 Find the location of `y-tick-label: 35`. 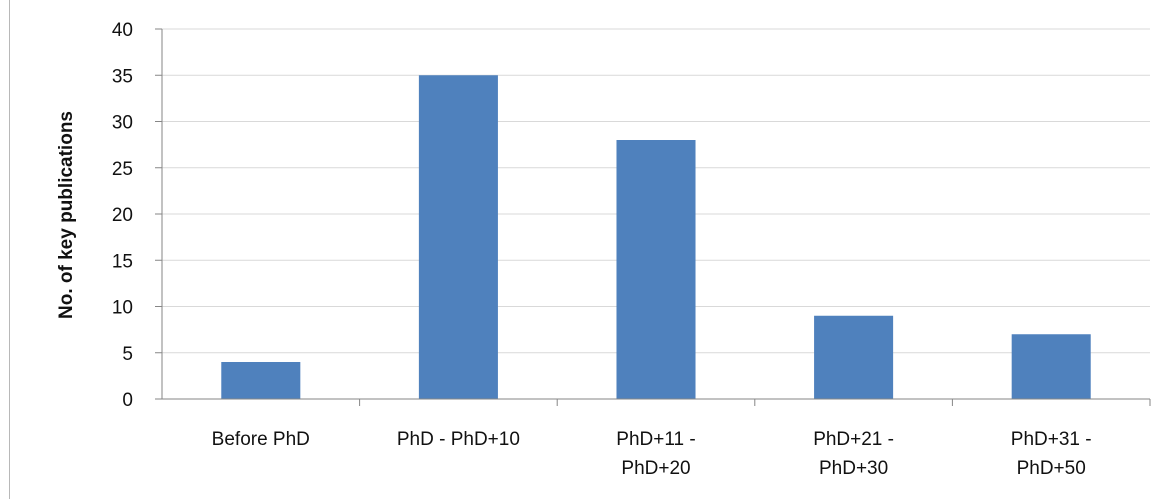

y-tick-label: 35 is located at coordinates (122, 76).